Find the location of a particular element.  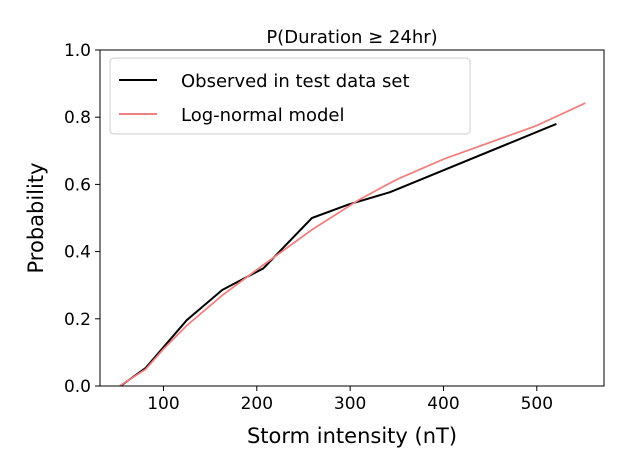

x-tick-label: 400 is located at coordinates (443, 404).